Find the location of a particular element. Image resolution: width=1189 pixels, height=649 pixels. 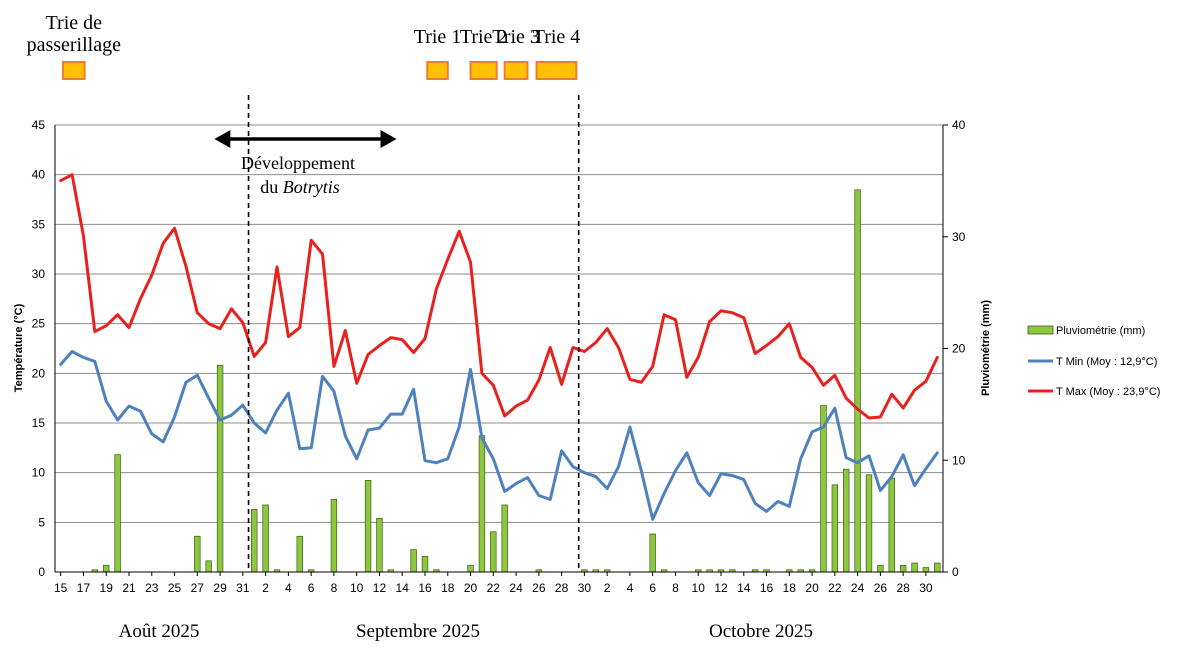

month-label-september: Septembre 2025 is located at coordinates (418, 631).